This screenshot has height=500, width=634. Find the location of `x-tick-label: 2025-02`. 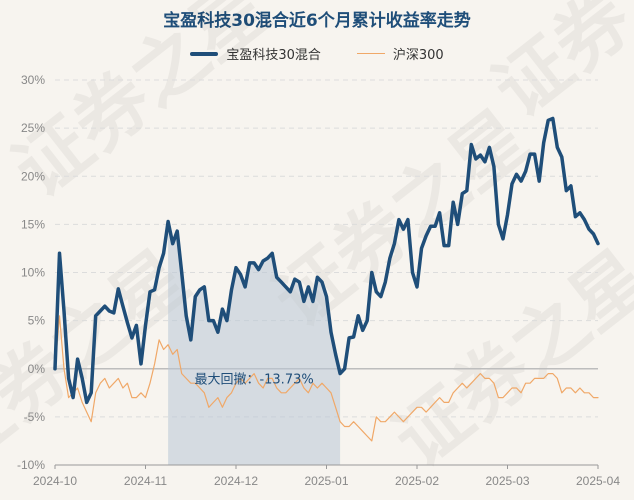

x-tick-label: 2025-02 is located at coordinates (417, 481).